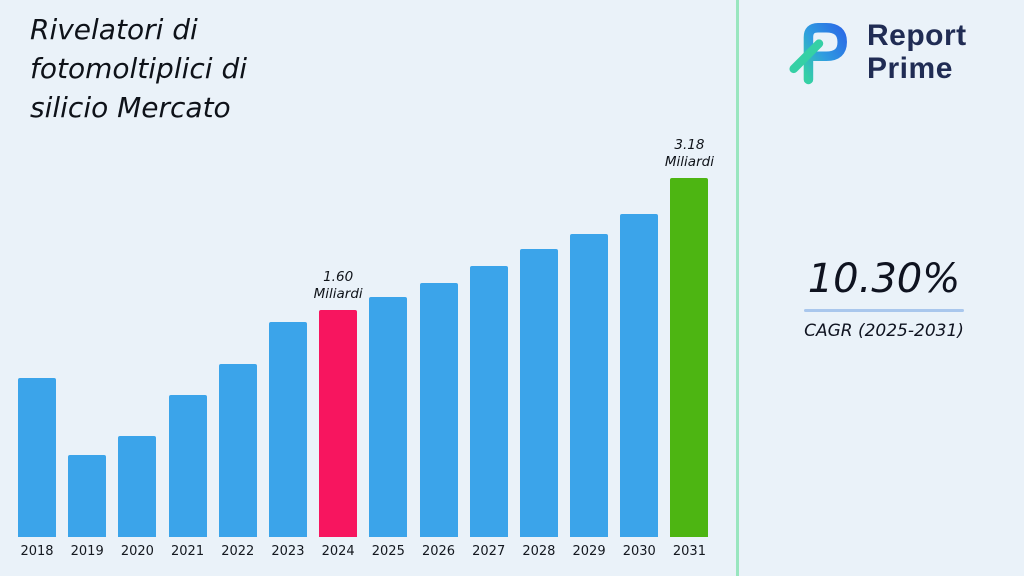  Describe the element at coordinates (388, 417) in the screenshot. I see `bar-rect-2025` at that location.